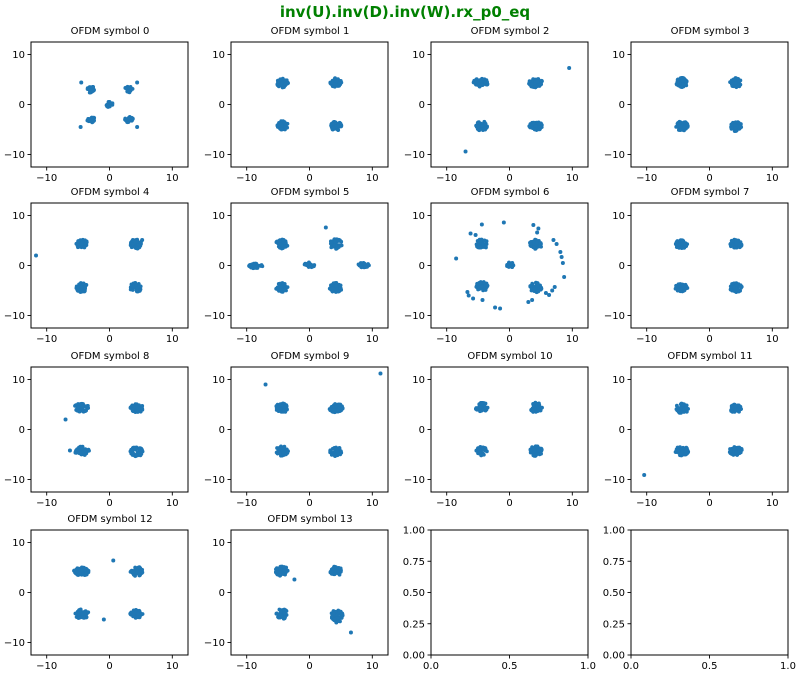  Describe the element at coordinates (788, 666) in the screenshot. I see `x-tick-label: 1.0` at that location.